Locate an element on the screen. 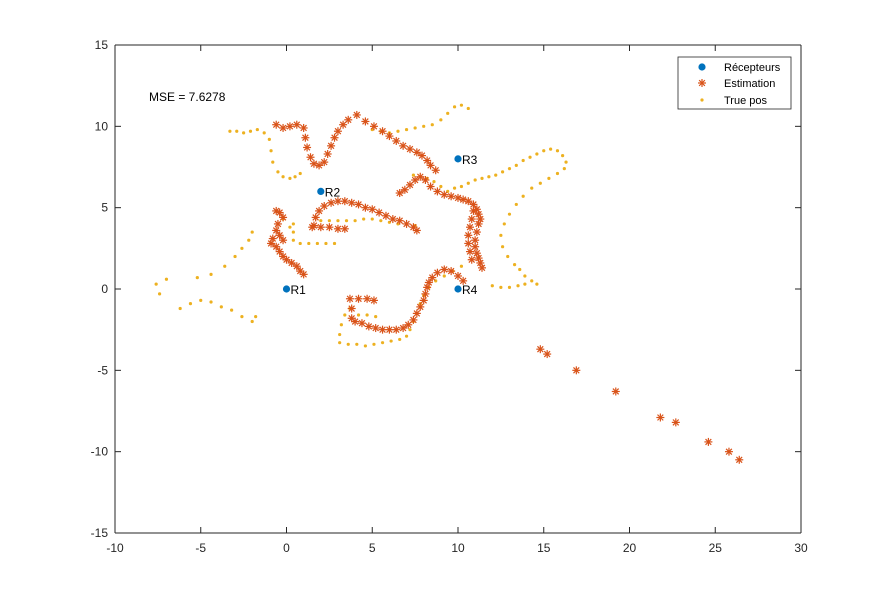 The height and width of the screenshot is (600, 886). legend-swatch-true-pos is located at coordinates (702, 100).